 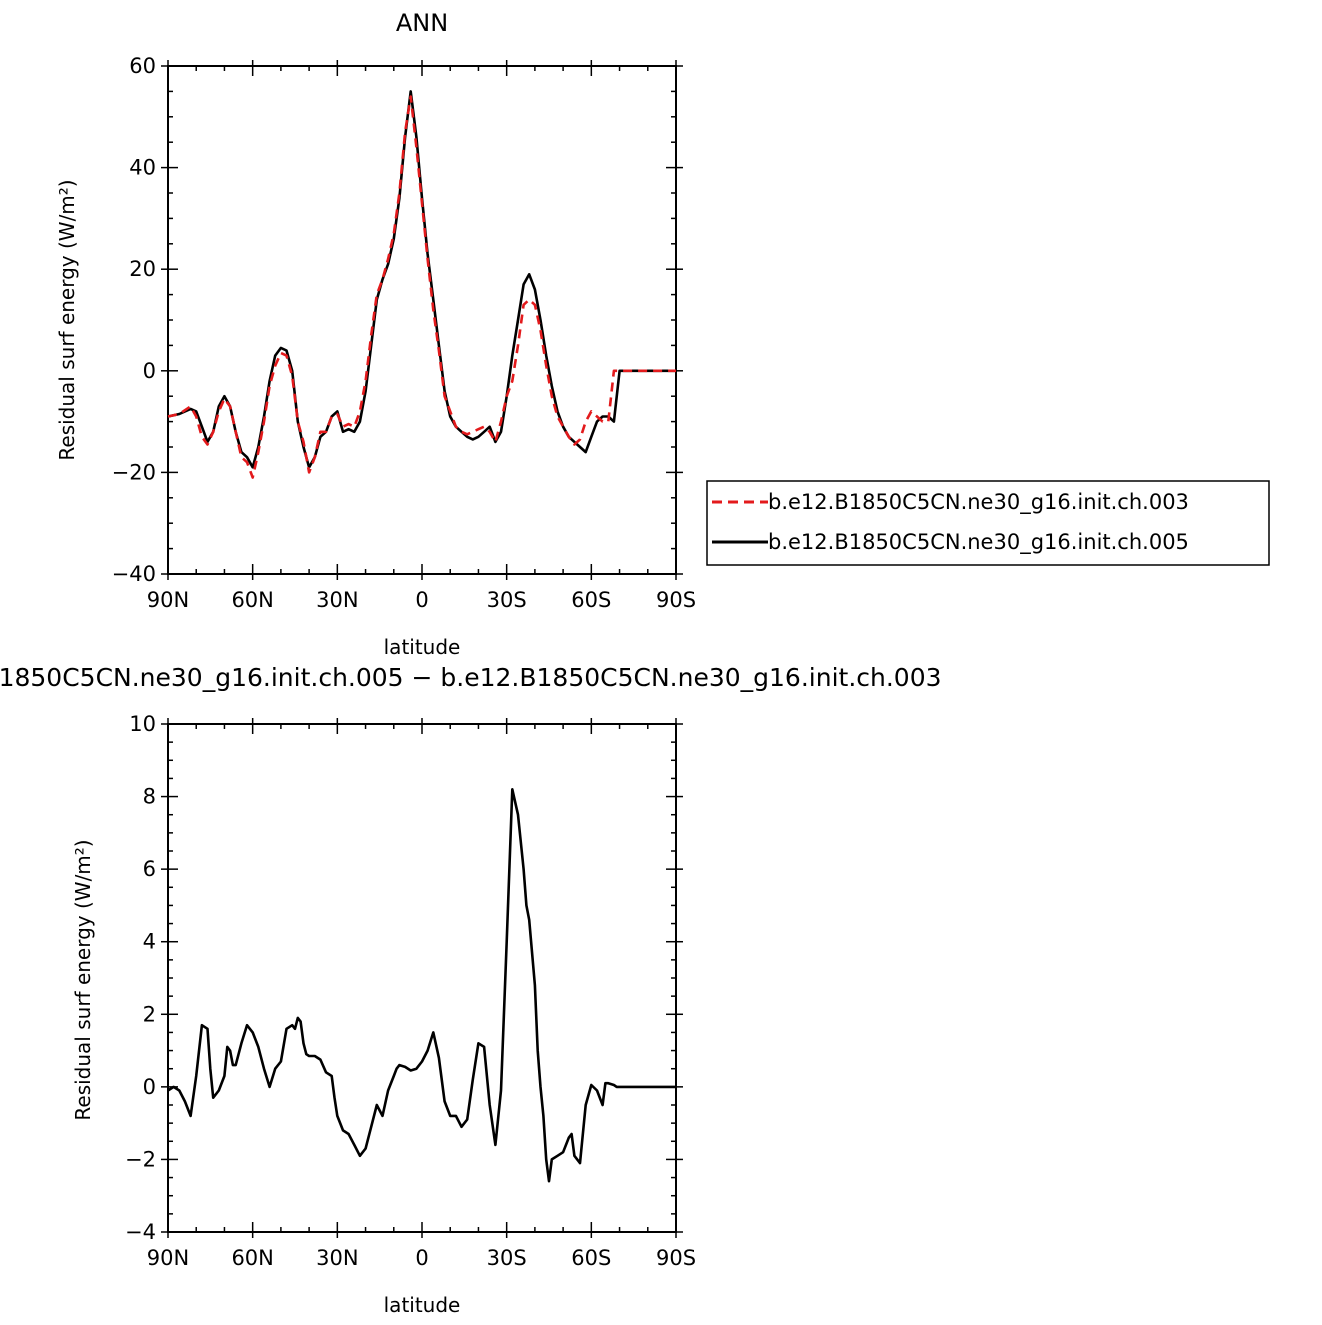 I want to click on legend-label-series-1: b.e12.B1850C5CN.ne30_g16.init.ch.003, so click(x=978, y=502).